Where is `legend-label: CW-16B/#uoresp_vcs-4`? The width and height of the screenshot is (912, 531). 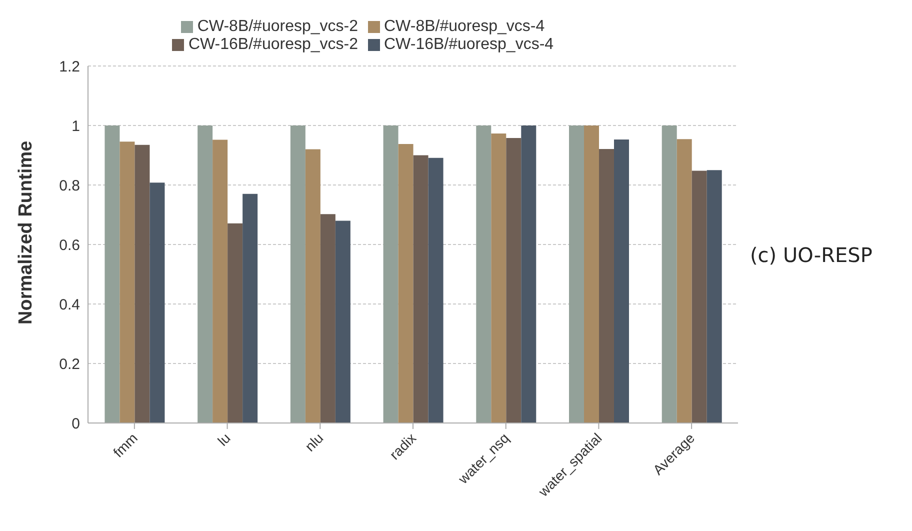 legend-label: CW-16B/#uoresp_vcs-4 is located at coordinates (469, 44).